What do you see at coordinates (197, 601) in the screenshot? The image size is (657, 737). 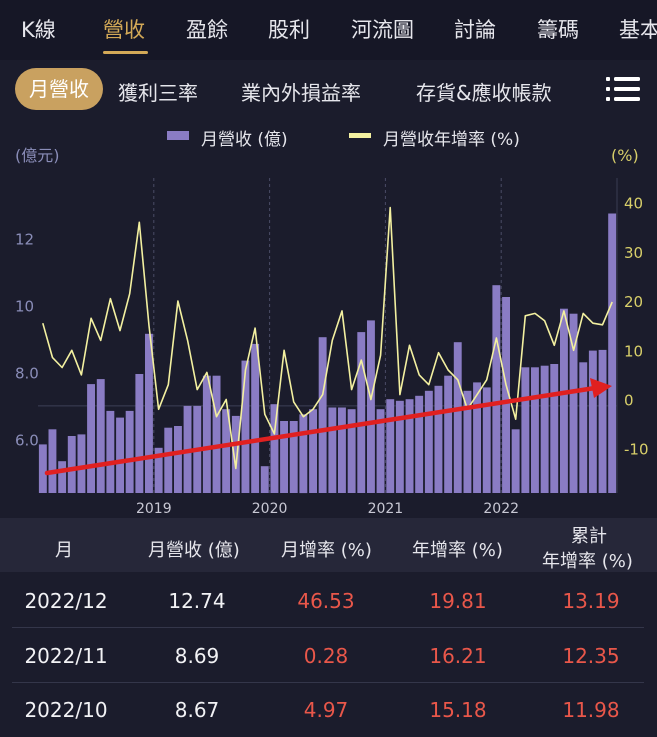 I see `cell-revenue: 12.74` at bounding box center [197, 601].